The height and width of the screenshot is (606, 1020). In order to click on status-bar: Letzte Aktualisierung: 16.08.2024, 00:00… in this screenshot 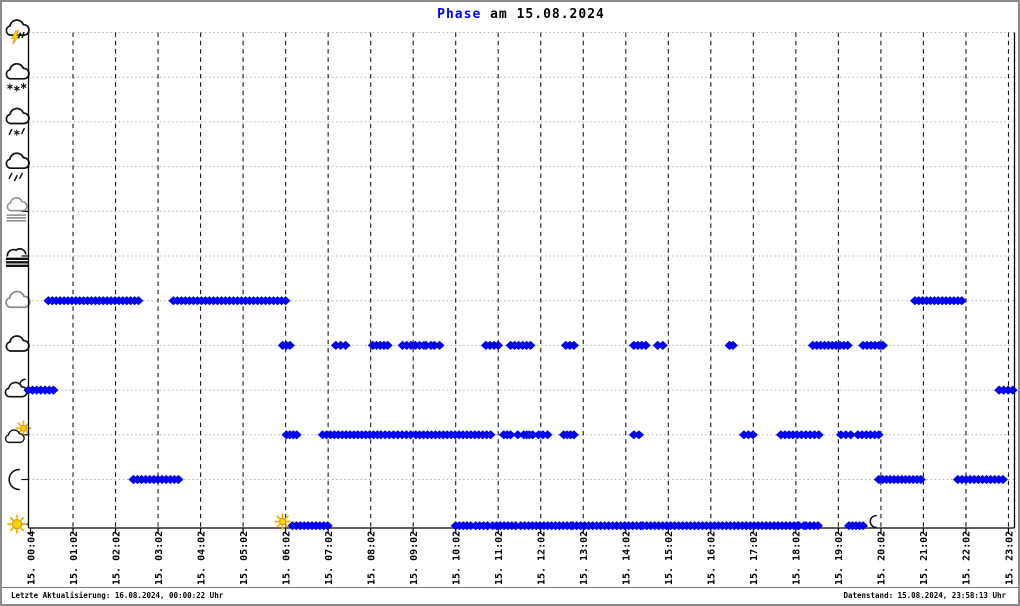, I will do `click(510, 595)`.